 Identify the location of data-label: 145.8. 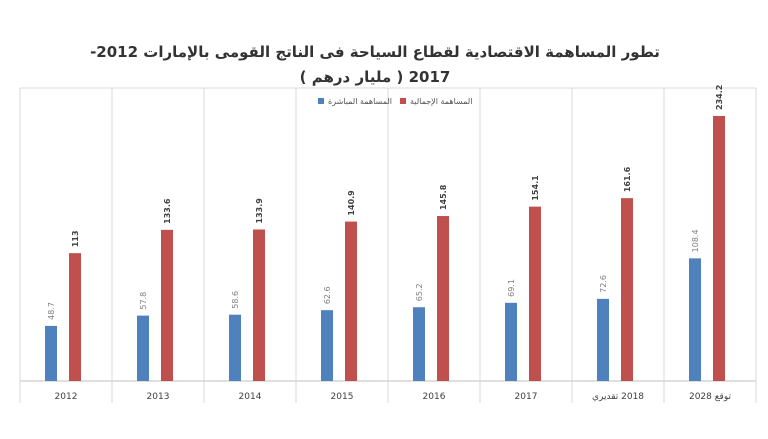
(443, 197).